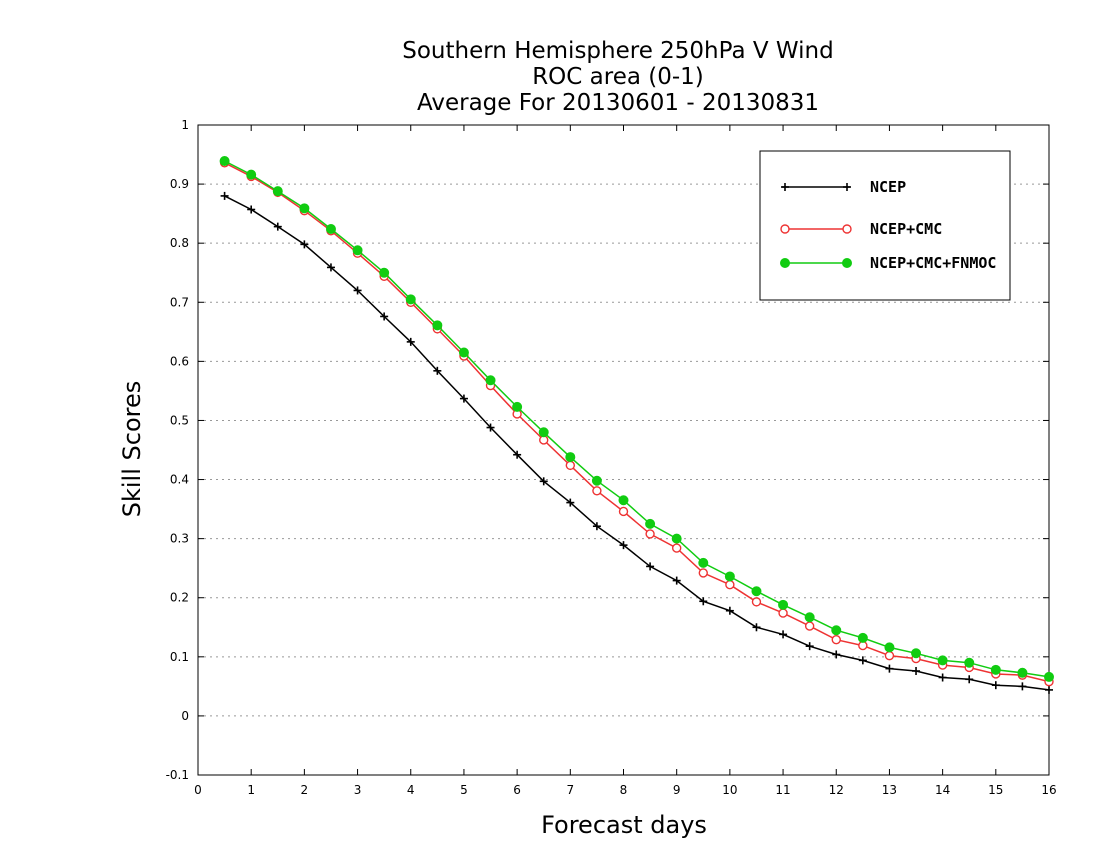 This screenshot has width=1100, height=850. I want to click on y-tick-label: 0.5, so click(179, 420).